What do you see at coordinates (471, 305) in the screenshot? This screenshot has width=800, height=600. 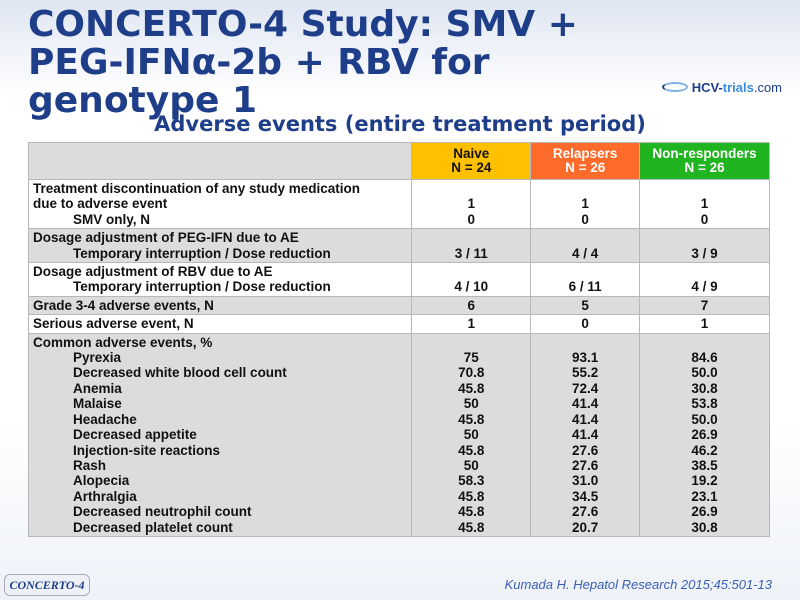 I see `cell-naive: 6` at bounding box center [471, 305].